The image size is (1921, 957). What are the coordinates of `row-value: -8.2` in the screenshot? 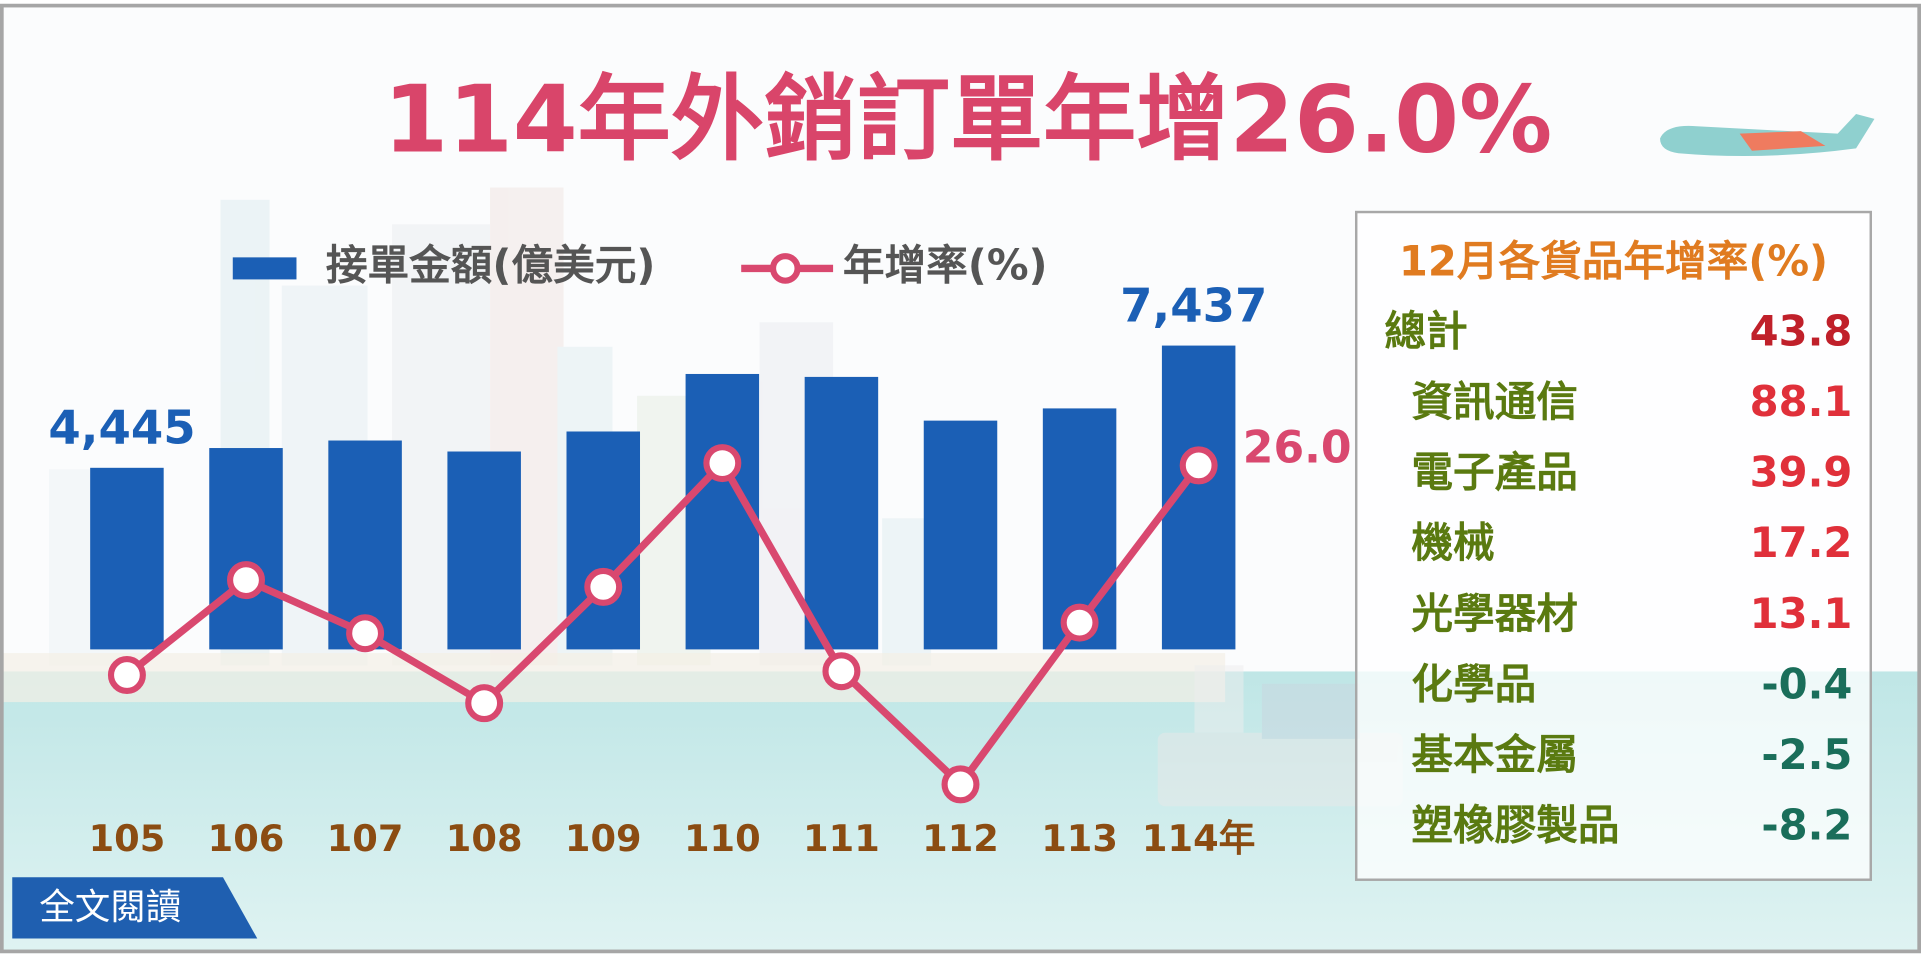 It's located at (1806, 825).